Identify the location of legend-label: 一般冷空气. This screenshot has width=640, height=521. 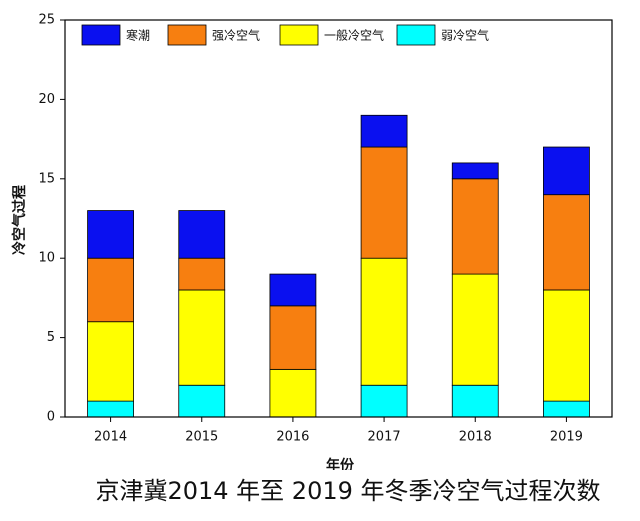
(354, 35).